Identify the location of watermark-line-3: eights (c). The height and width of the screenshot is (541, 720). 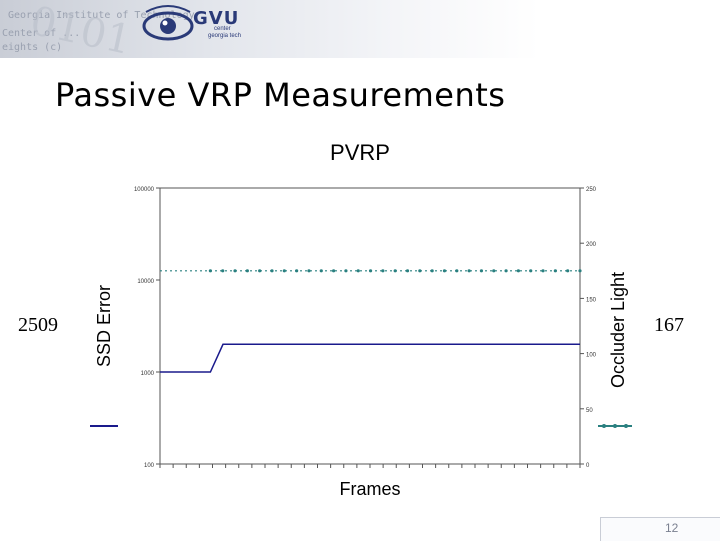
(32, 47).